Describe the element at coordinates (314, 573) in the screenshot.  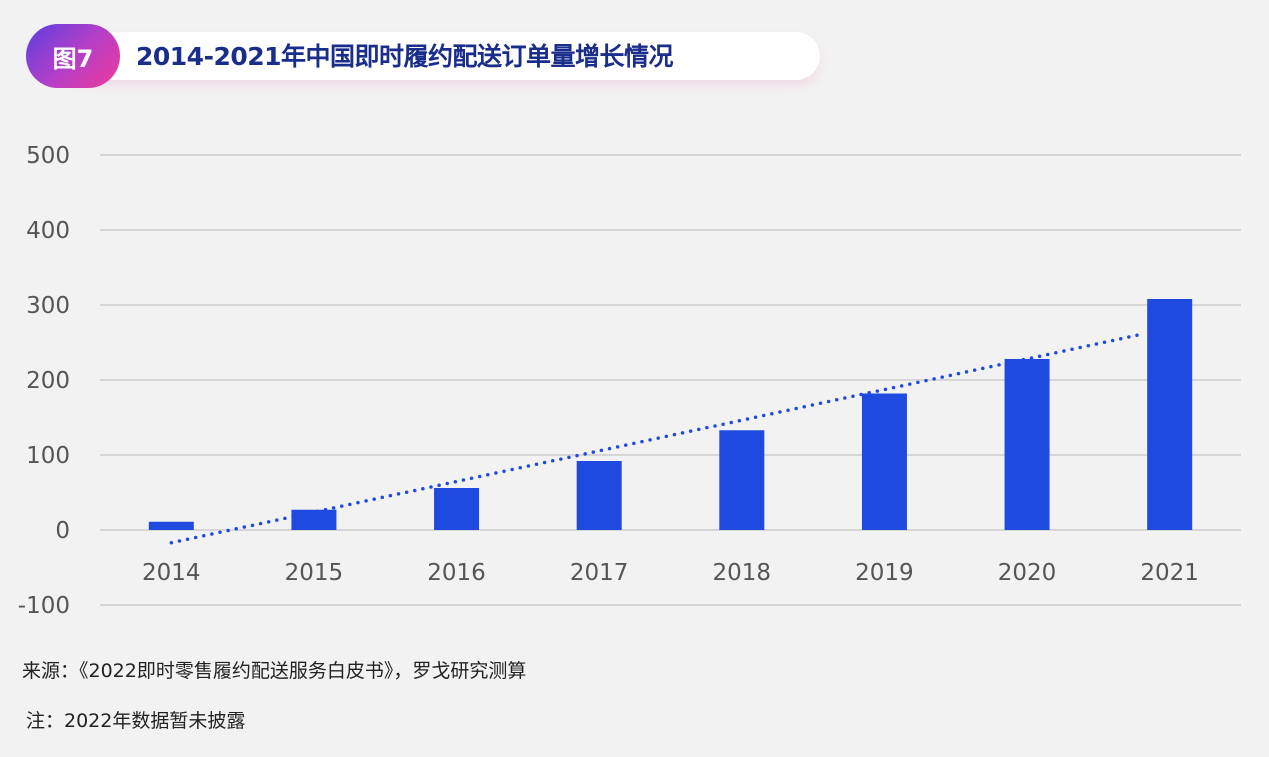
I see `x-tick-label: 2015` at that location.